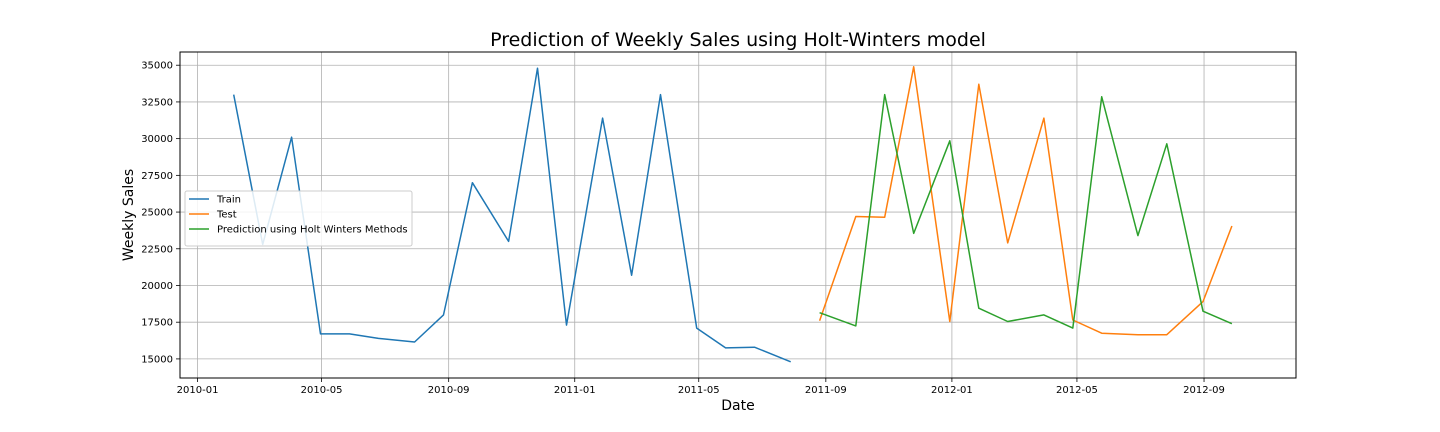 This screenshot has height=432, width=1440. I want to click on y-axis-title: Weekly Sales, so click(129, 215).